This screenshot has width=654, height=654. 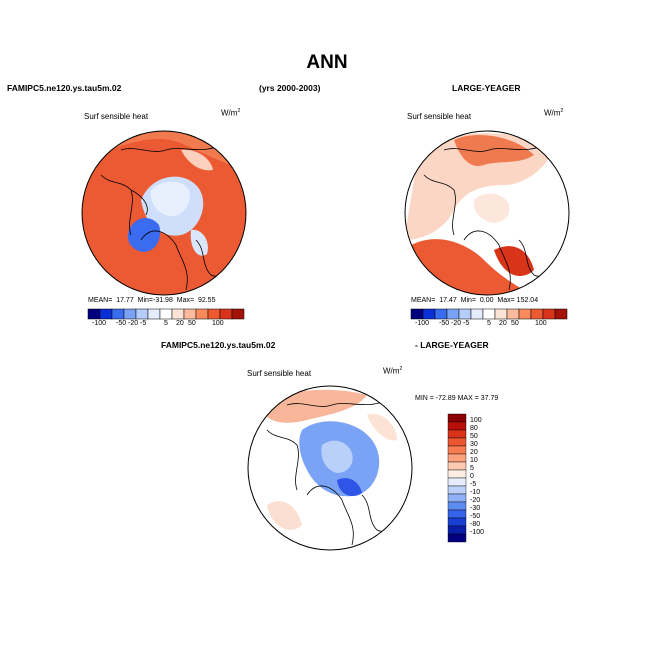 What do you see at coordinates (554, 113) in the screenshot?
I see `panel2-units: W/m2` at bounding box center [554, 113].